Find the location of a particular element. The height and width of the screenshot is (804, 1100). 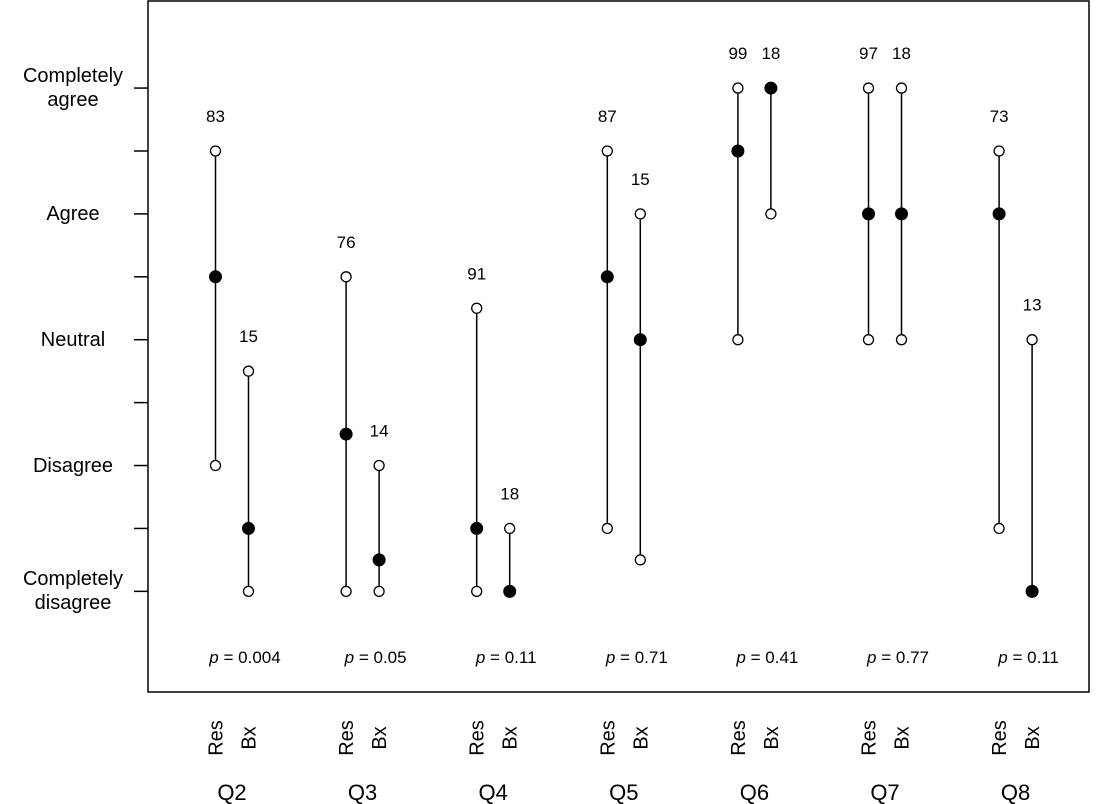

p-number: 0.05 is located at coordinates (389, 657).